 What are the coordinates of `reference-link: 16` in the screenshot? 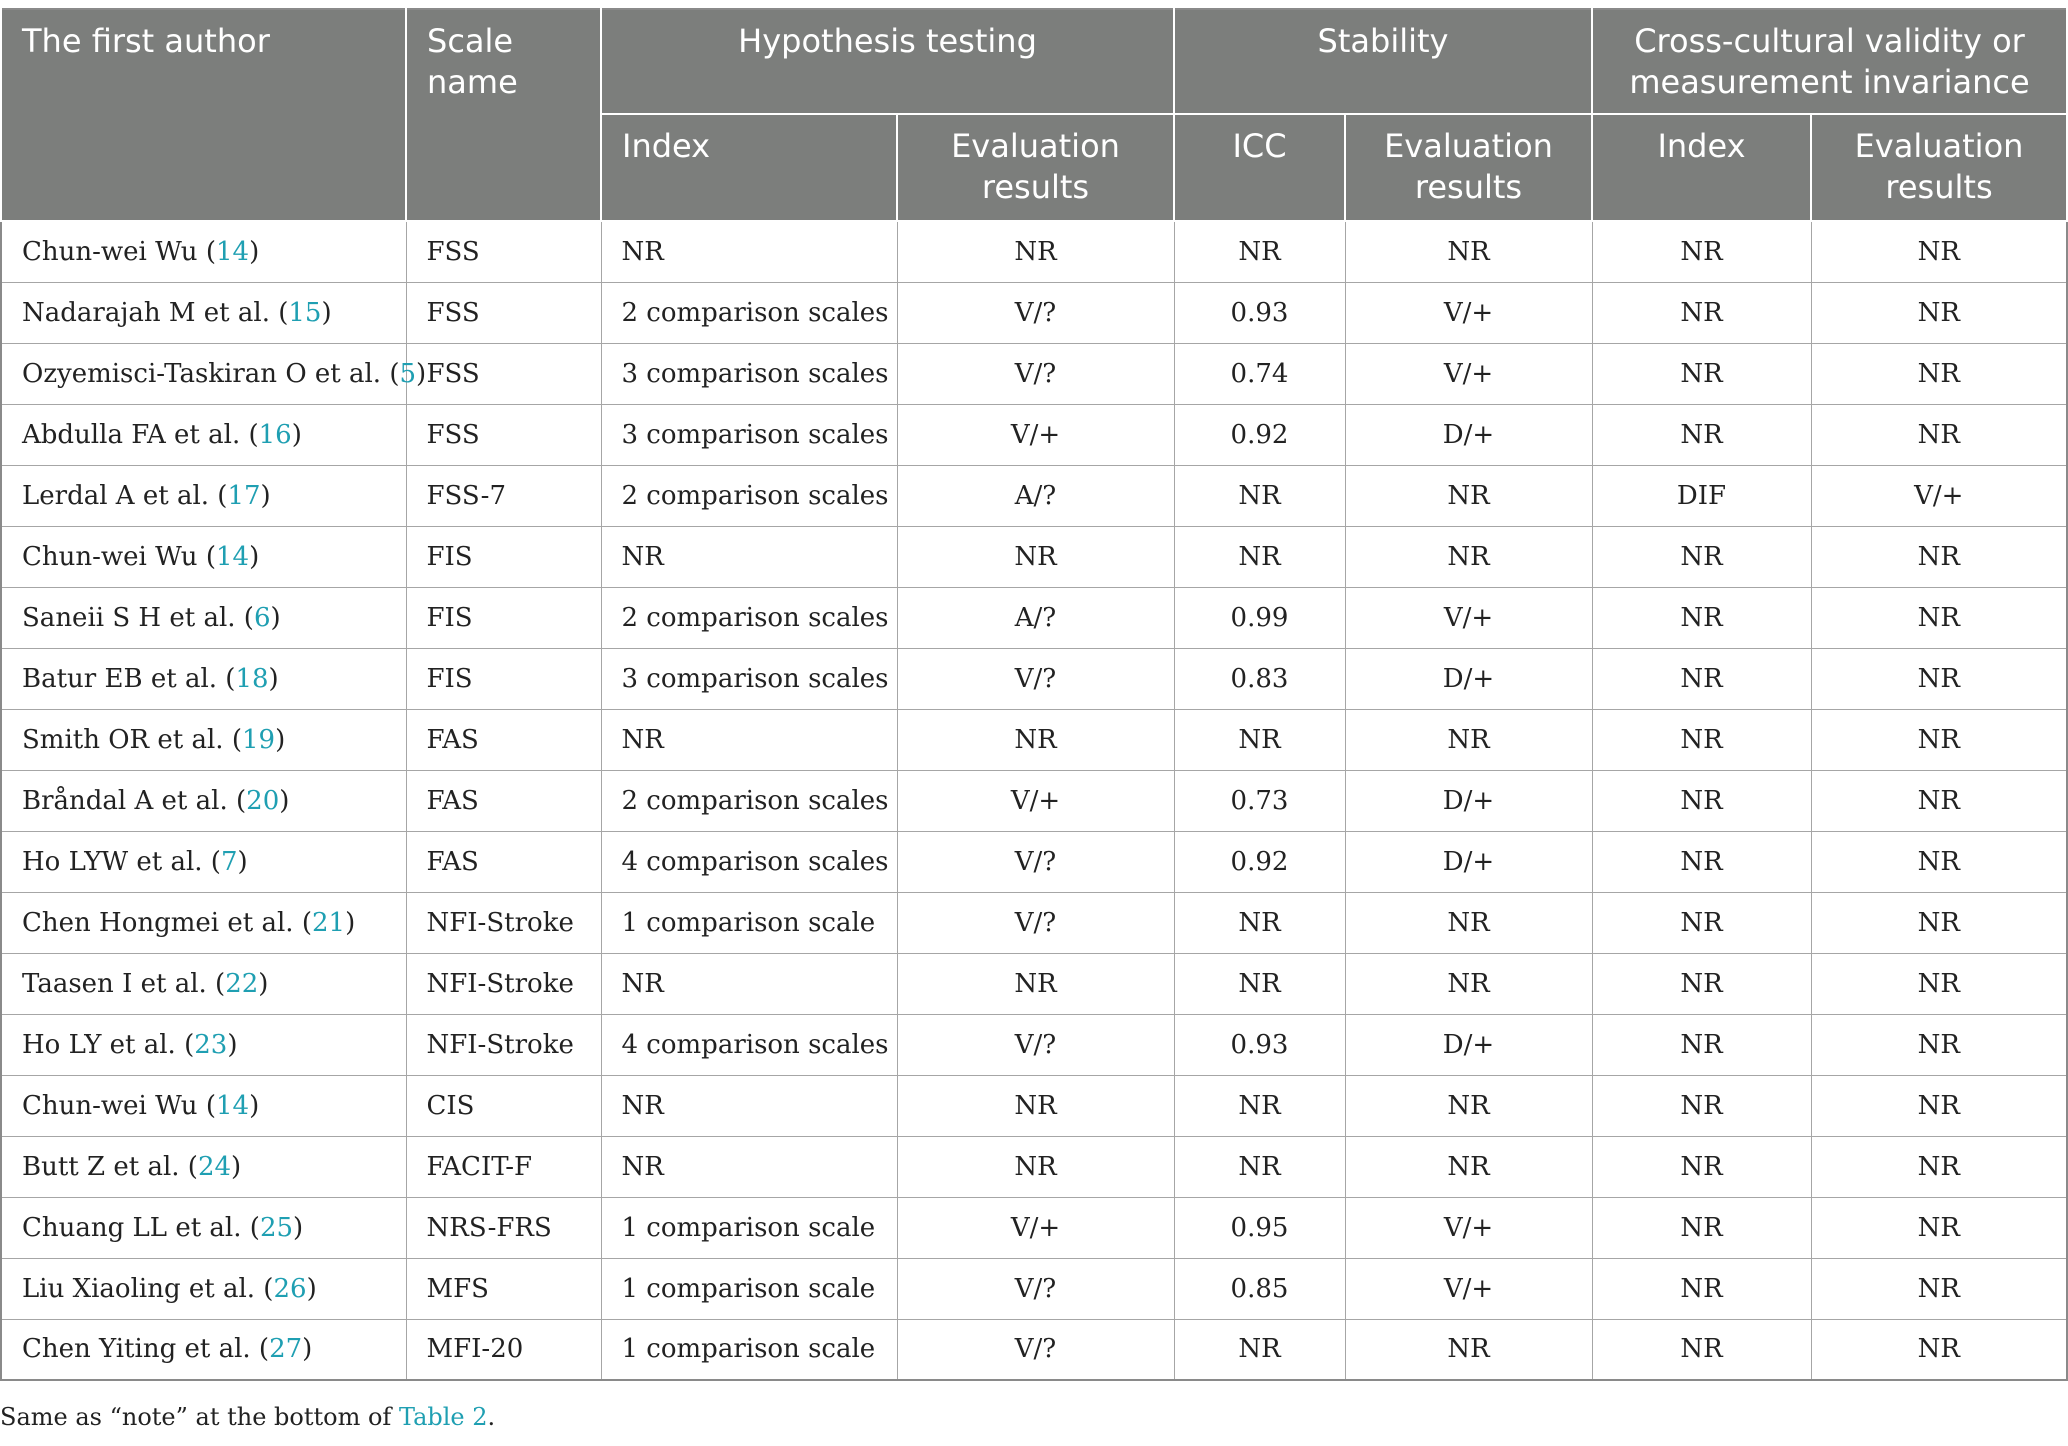 It's located at (275, 434).